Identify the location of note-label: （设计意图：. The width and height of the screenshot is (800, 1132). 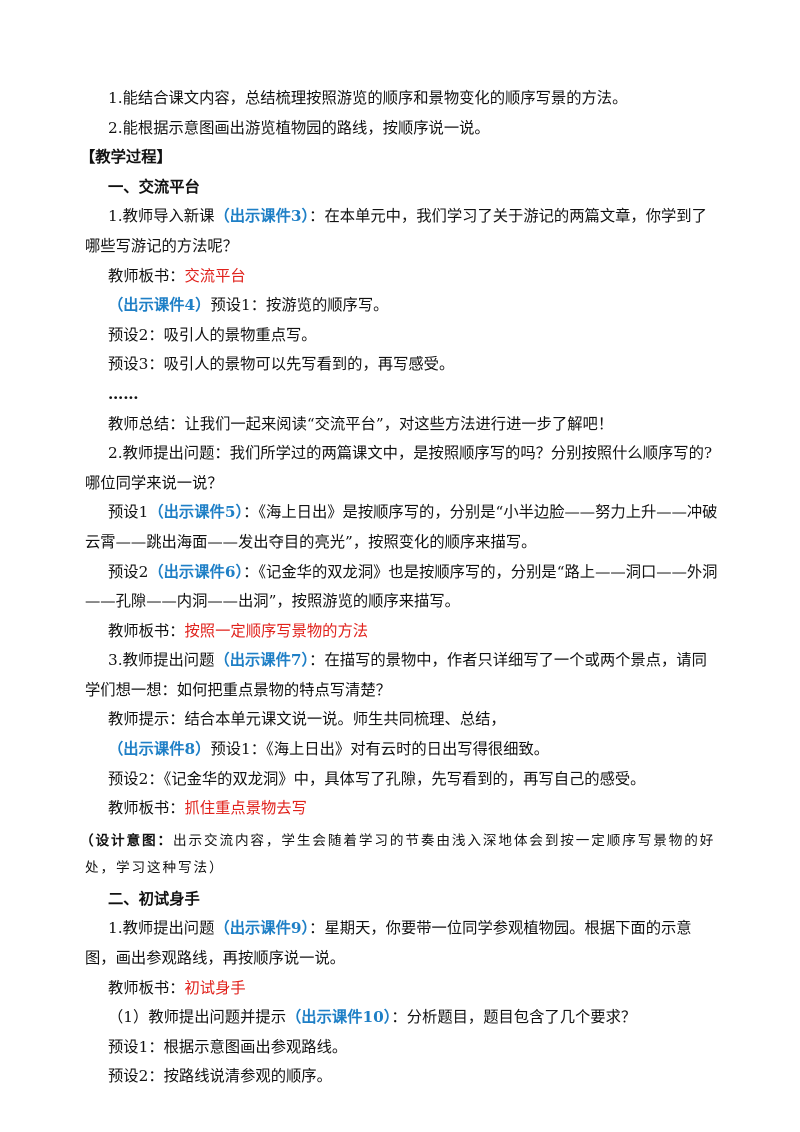
(126, 840).